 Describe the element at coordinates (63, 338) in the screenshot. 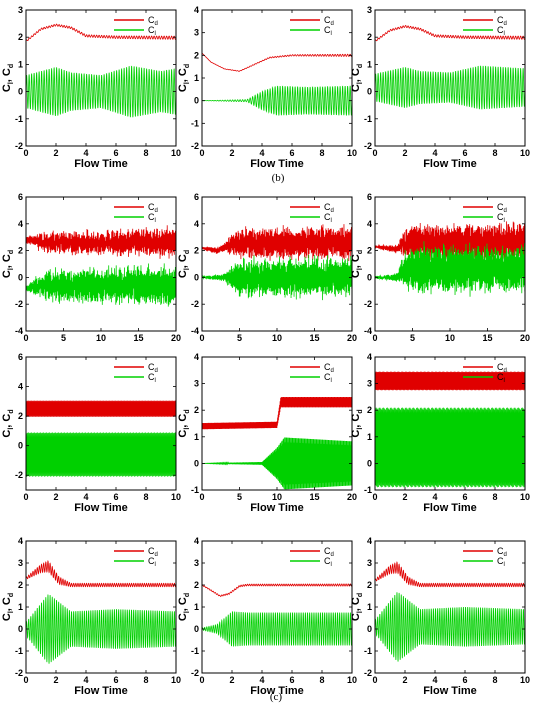

I see `x-tick-label: 5` at that location.